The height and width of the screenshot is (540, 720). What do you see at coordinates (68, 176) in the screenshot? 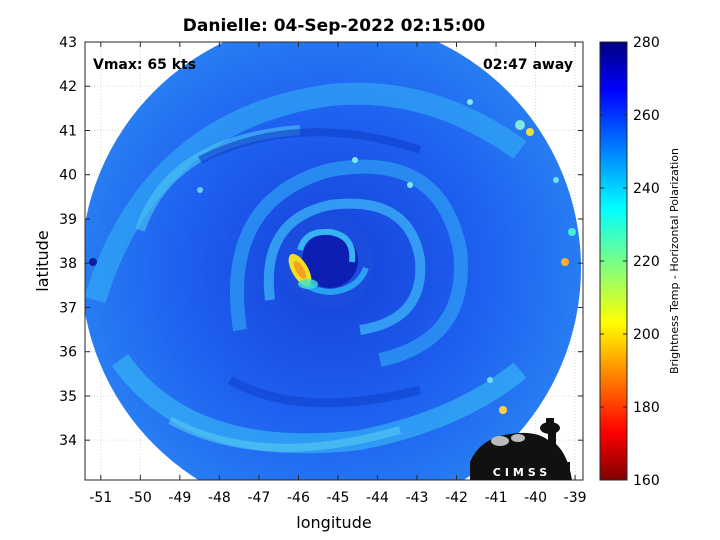
I see `y-tick-label: 40` at bounding box center [68, 176].